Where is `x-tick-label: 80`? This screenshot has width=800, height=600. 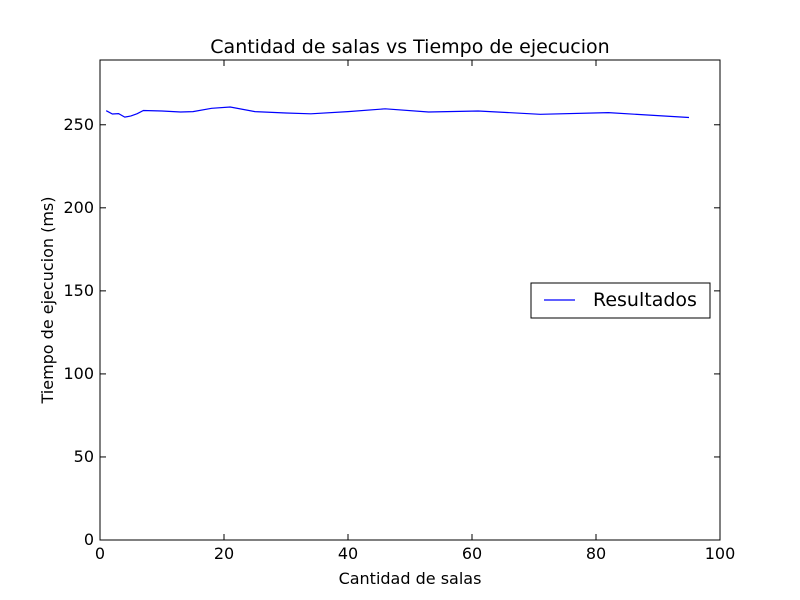
x-tick-label: 80 is located at coordinates (596, 553).